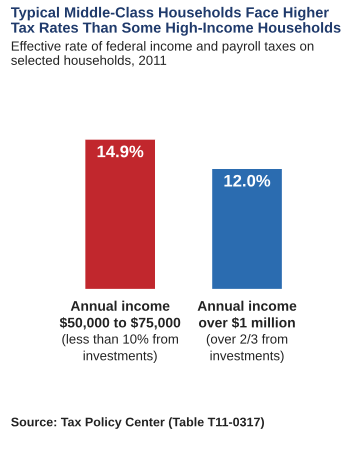 The height and width of the screenshot is (456, 360). Describe the element at coordinates (162, 53) in the screenshot. I see `chart-subtitle: Effective rate of federal income and payroll taxes on selected households, 2011` at that location.